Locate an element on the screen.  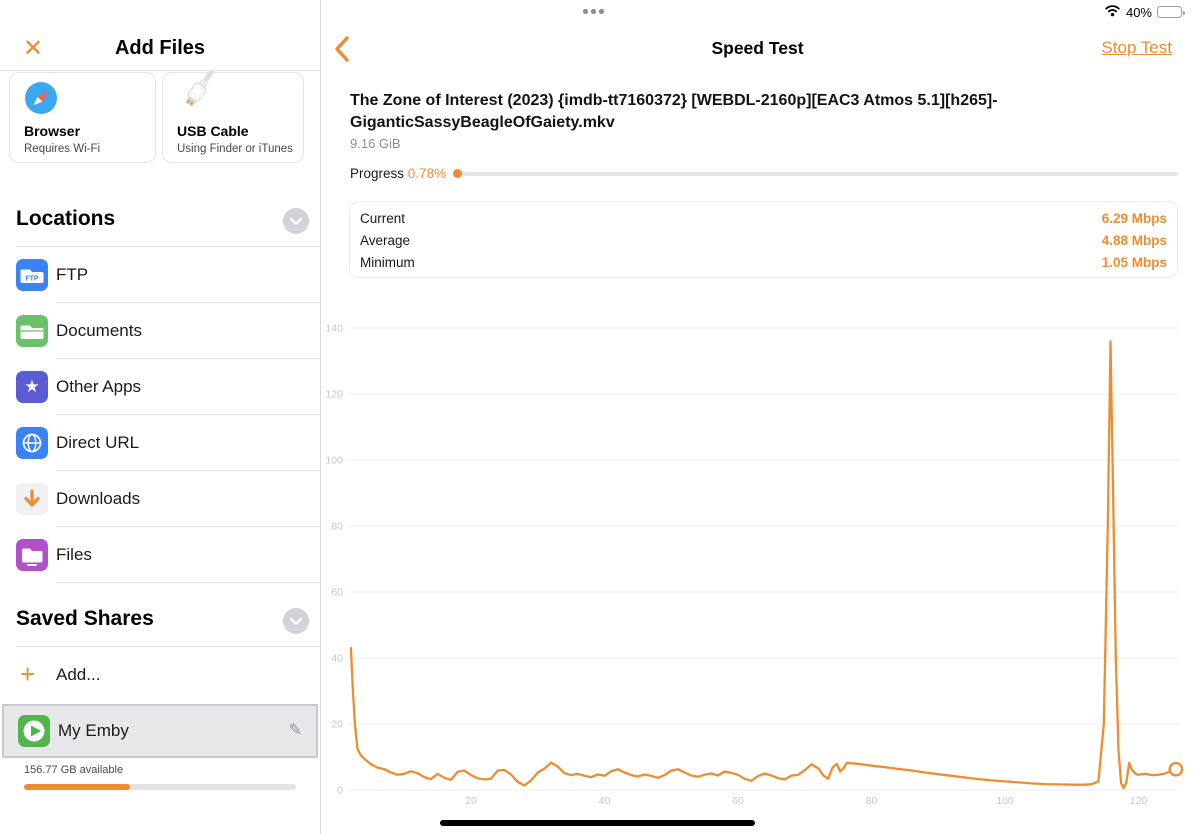
storage-bar is located at coordinates (160, 787).